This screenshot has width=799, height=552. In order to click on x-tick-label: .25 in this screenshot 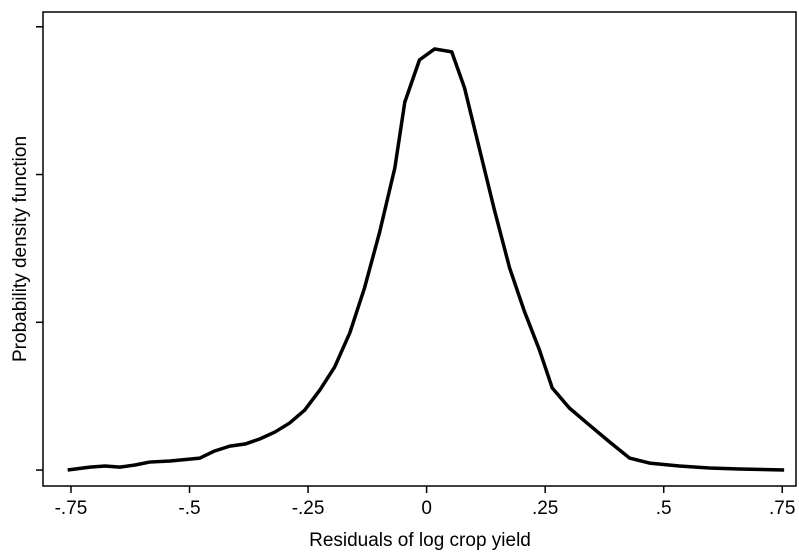, I will do `click(545, 508)`.